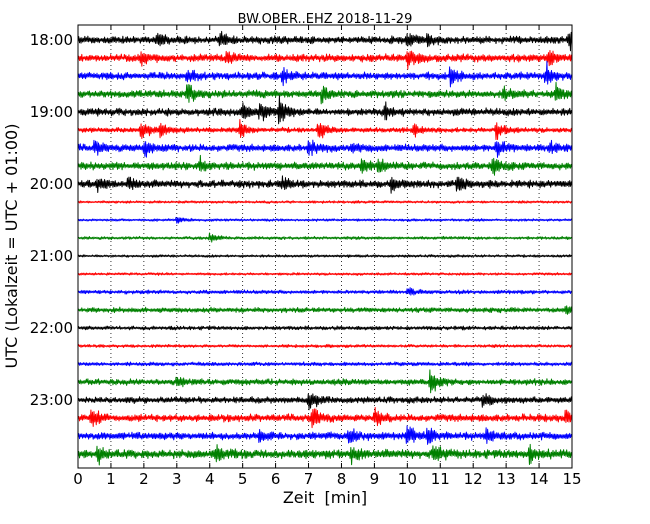  I want to click on x-tick-label: 9, so click(375, 479).